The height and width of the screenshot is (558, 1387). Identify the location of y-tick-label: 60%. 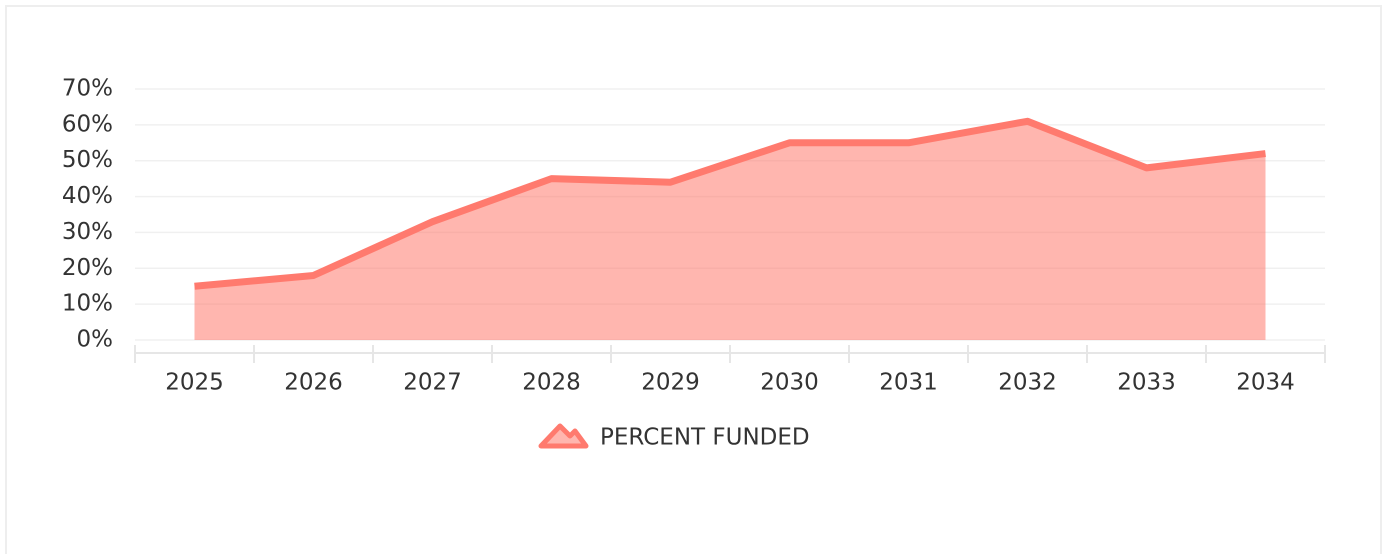
(87, 124).